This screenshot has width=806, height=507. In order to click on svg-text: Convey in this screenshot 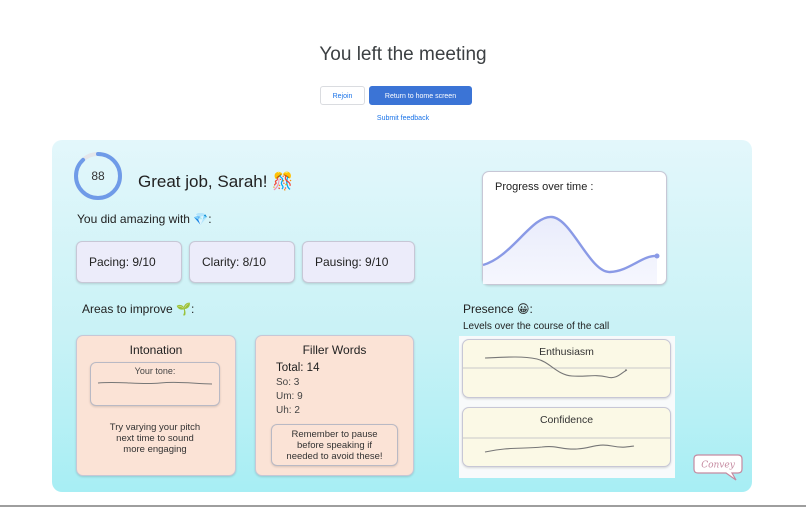, I will do `click(718, 466)`.